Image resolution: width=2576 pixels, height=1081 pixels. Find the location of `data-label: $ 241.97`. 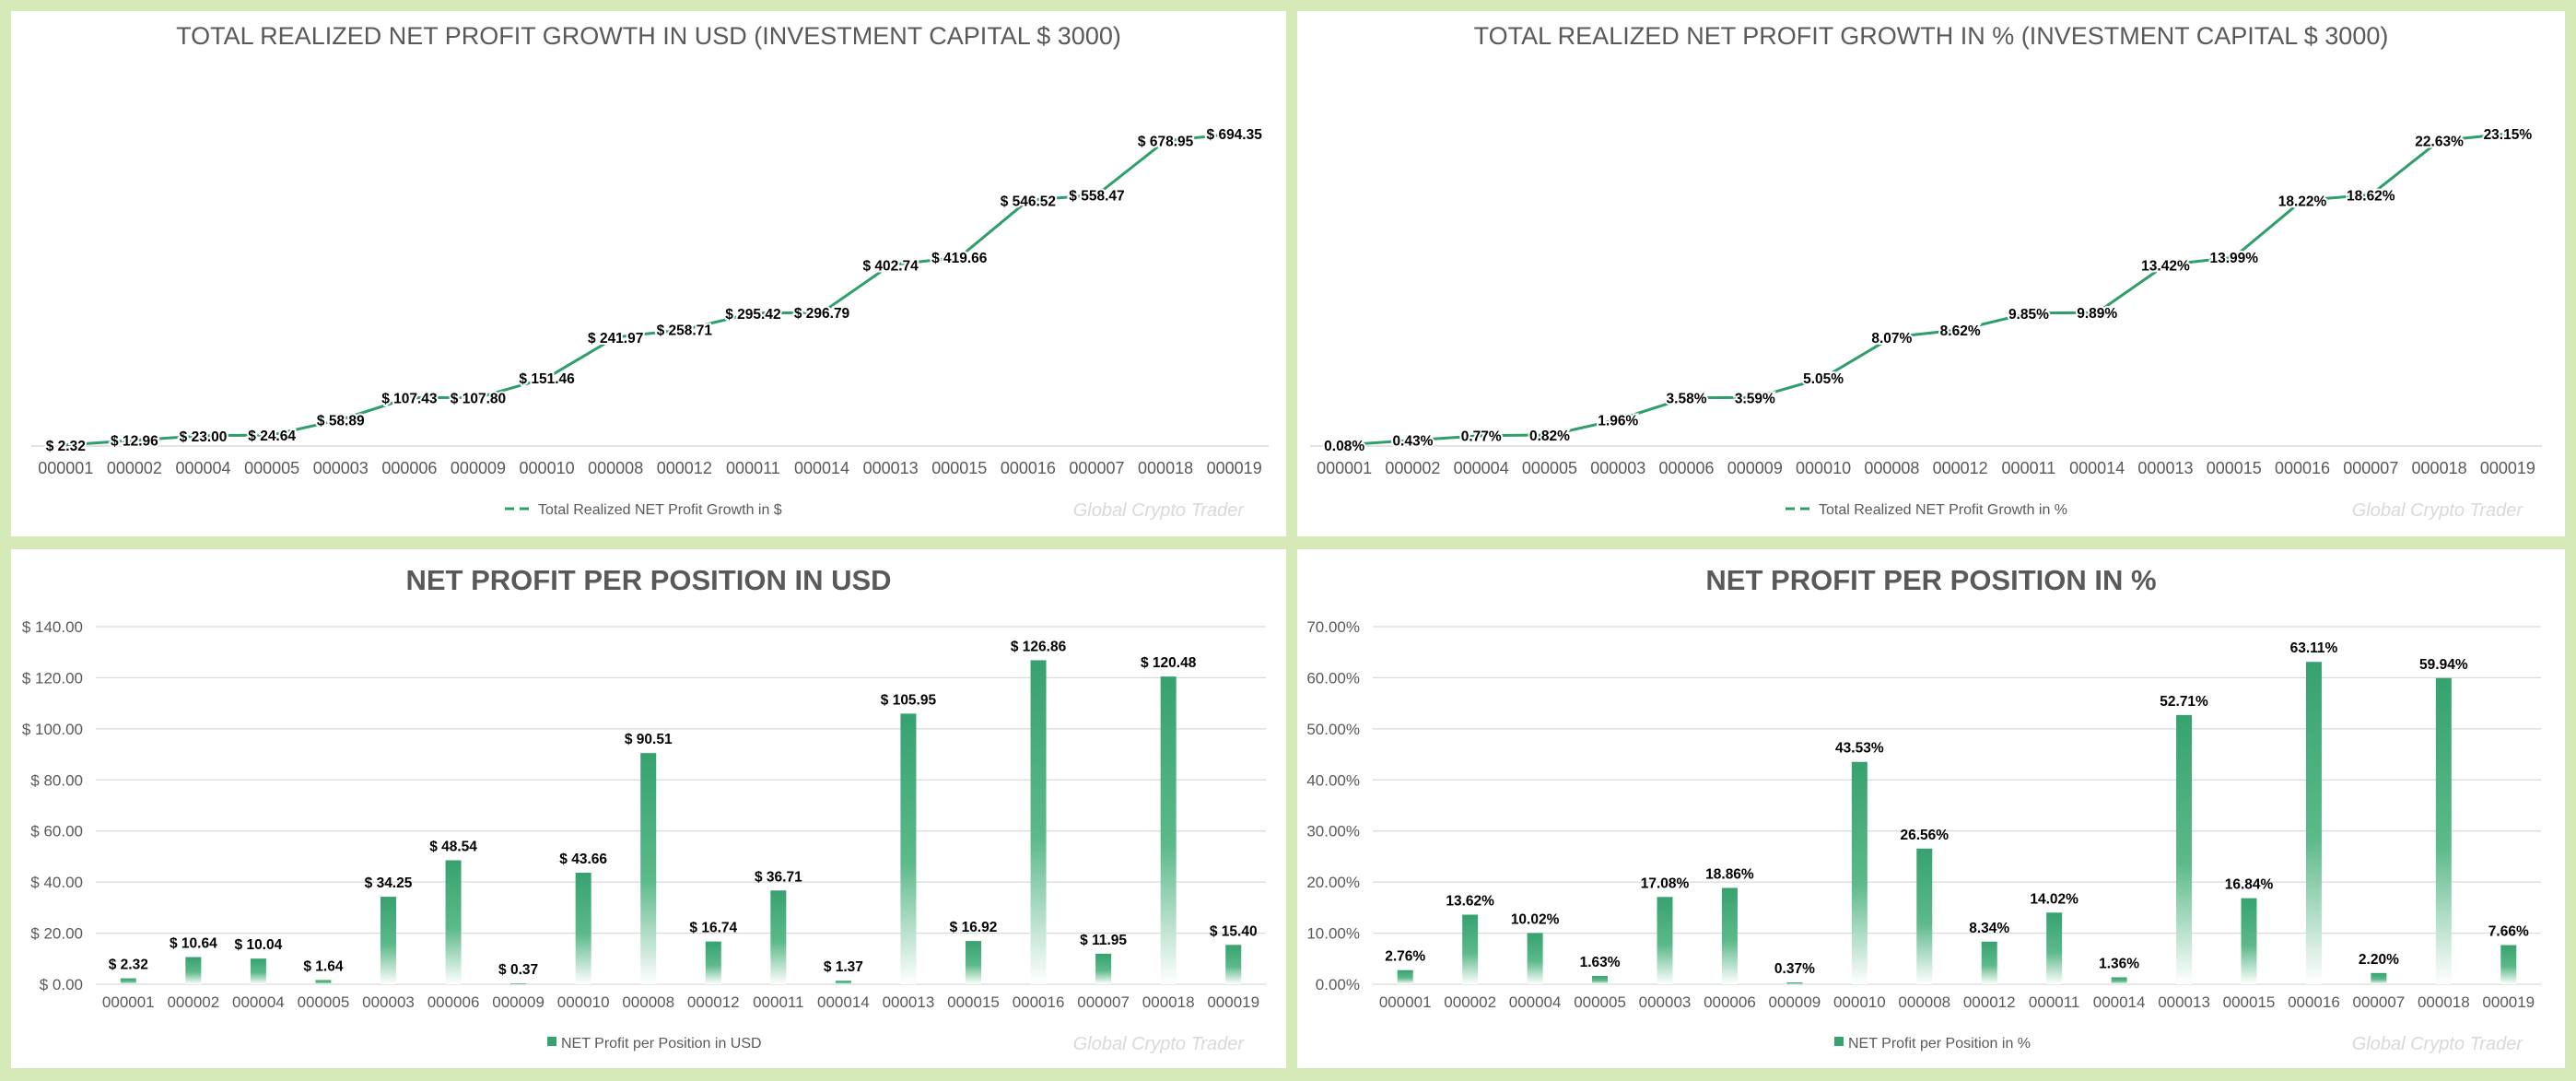

data-label: $ 241.97 is located at coordinates (615, 339).